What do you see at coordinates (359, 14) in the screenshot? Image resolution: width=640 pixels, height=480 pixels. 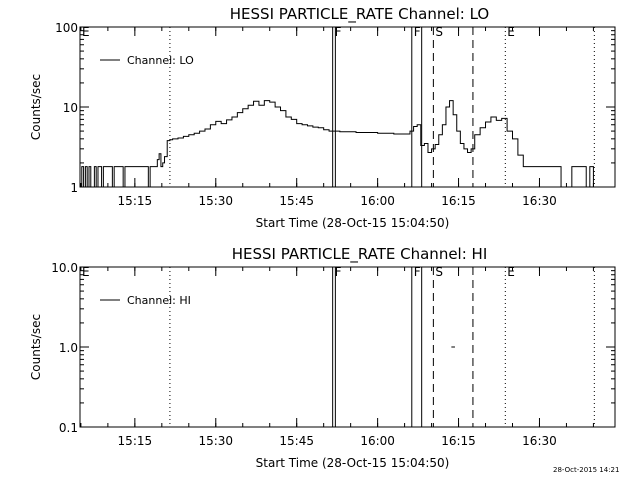 I see `chart-title: HESSI PARTICLE_RATE Channel: LO` at bounding box center [359, 14].